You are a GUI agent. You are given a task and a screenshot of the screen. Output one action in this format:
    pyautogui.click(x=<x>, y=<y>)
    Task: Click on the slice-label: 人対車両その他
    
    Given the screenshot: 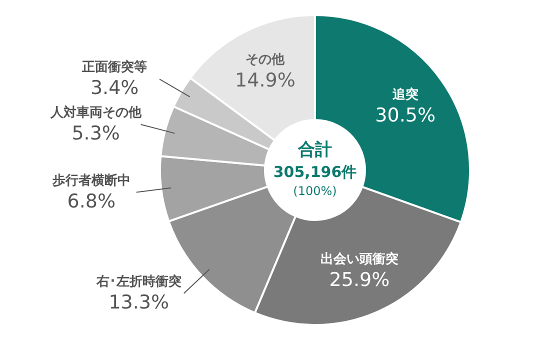 What is the action you would take?
    pyautogui.click(x=95, y=112)
    